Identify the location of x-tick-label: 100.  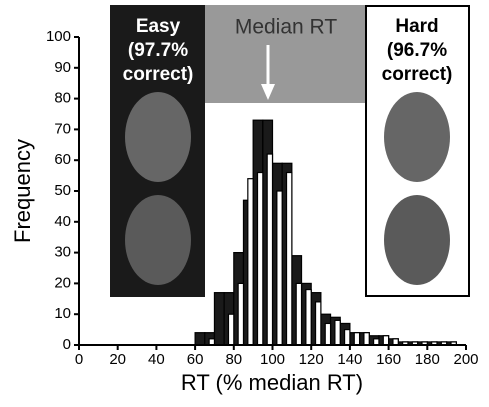
(272, 359).